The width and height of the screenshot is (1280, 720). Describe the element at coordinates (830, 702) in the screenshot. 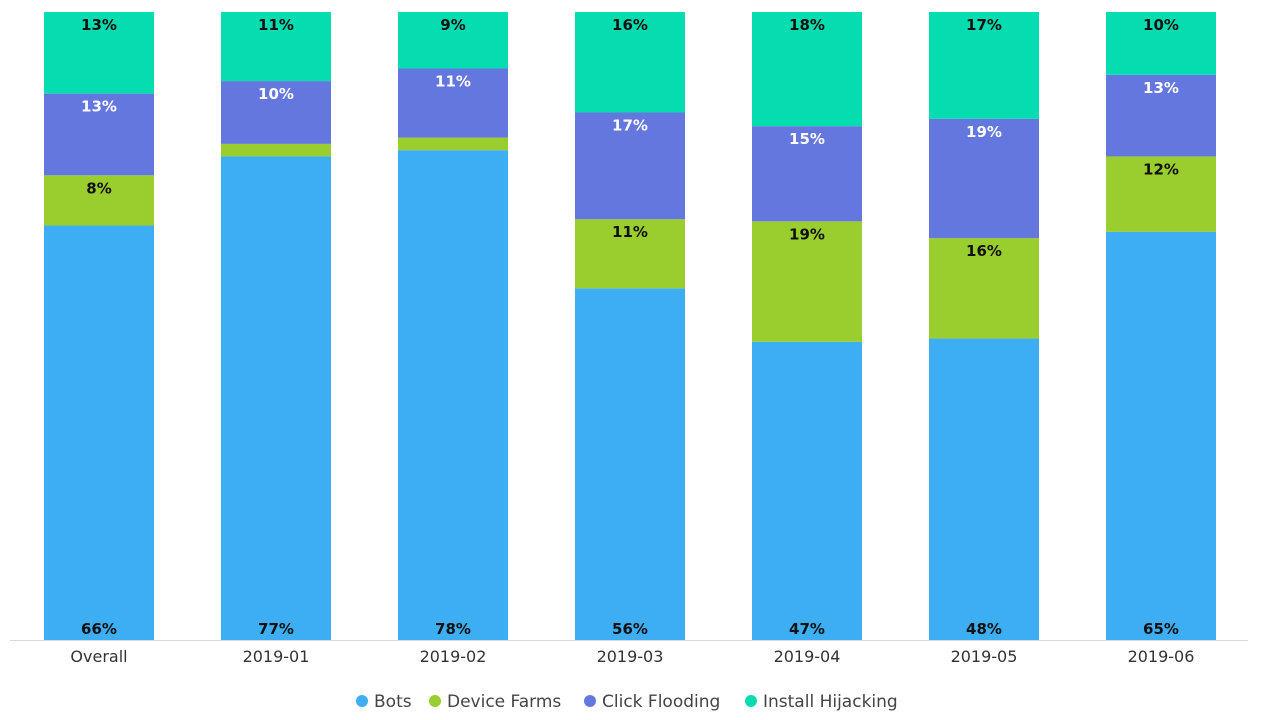

I see `legend-label: Install Hijacking` at that location.